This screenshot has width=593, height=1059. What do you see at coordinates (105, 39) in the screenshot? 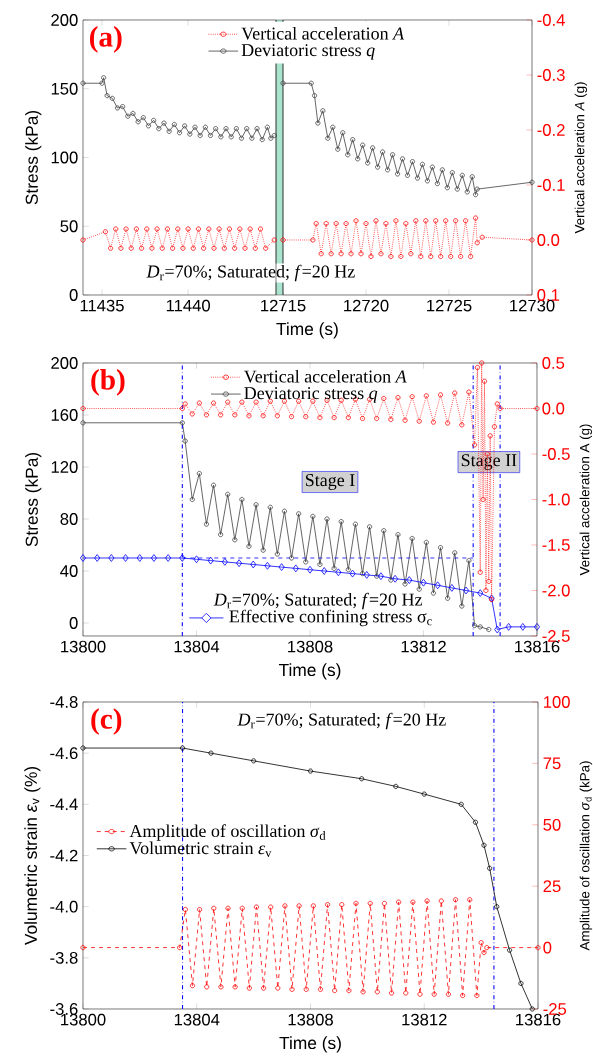
I see `chart-title: (a)` at bounding box center [105, 39].